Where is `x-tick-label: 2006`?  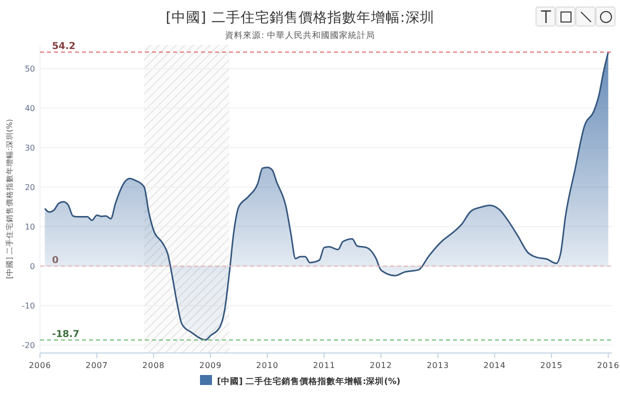
x-tick-label: 2006 is located at coordinates (40, 365).